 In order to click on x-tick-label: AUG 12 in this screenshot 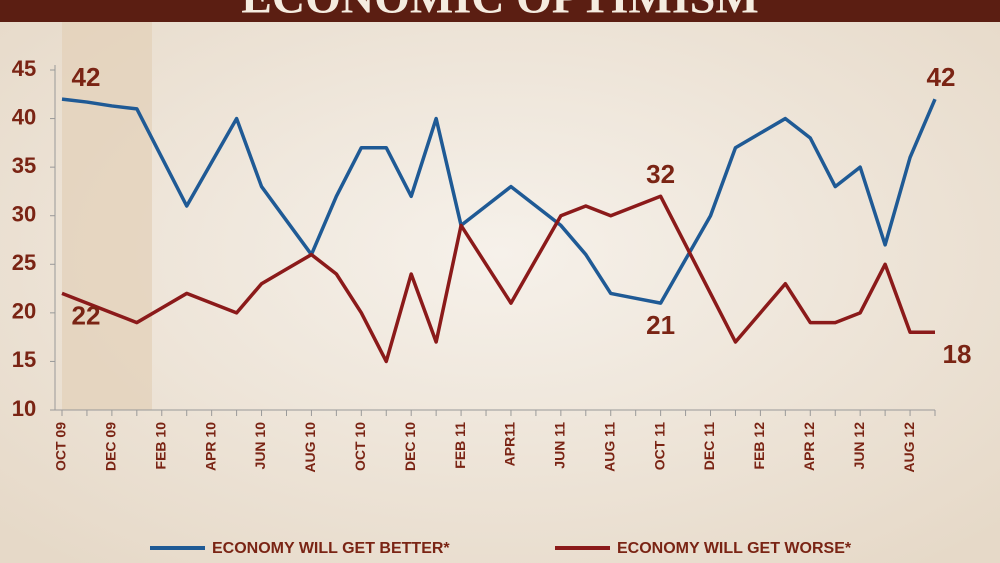, I will do `click(909, 447)`.